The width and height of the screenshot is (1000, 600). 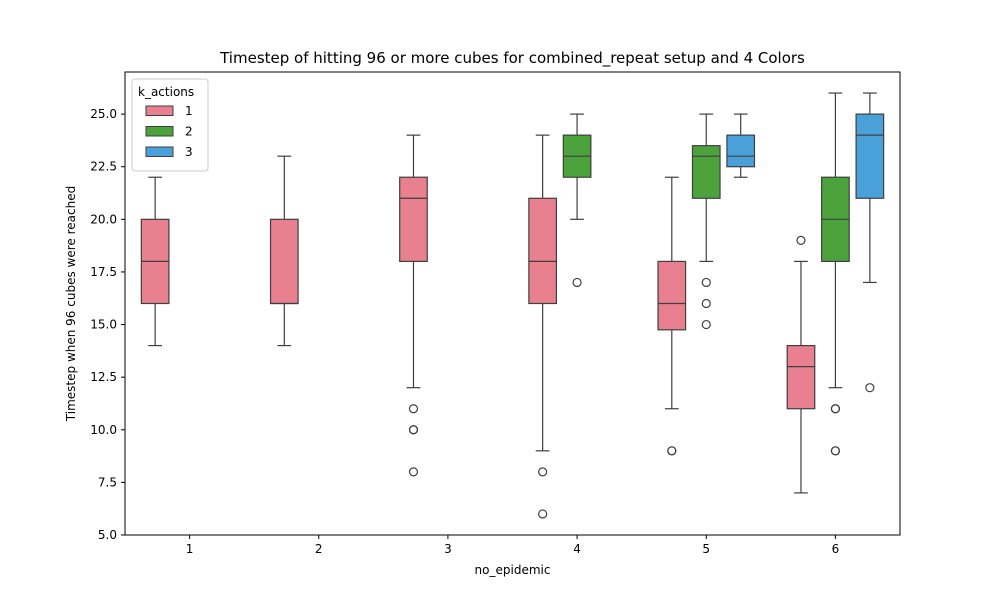 What do you see at coordinates (107, 535) in the screenshot?
I see `y-tick-label: 5.0` at bounding box center [107, 535].